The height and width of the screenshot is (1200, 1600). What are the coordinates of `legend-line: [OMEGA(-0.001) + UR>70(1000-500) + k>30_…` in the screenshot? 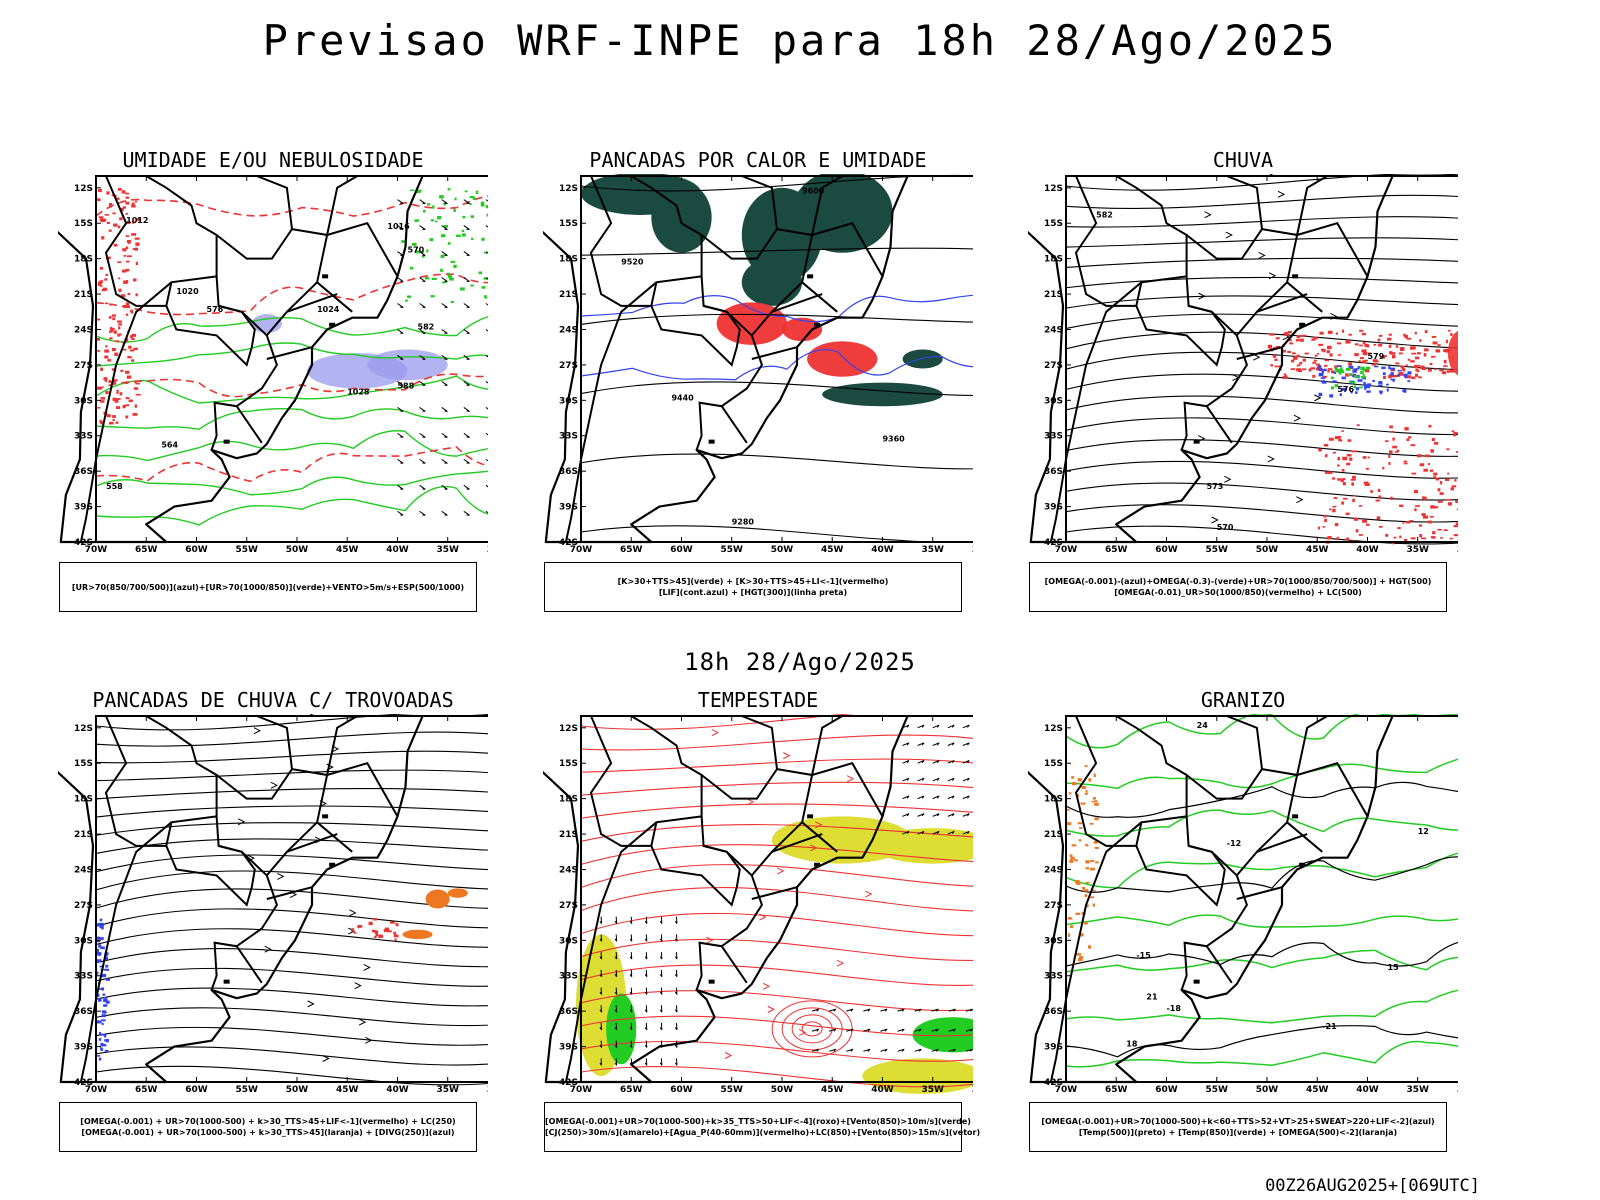 It's located at (268, 1121).